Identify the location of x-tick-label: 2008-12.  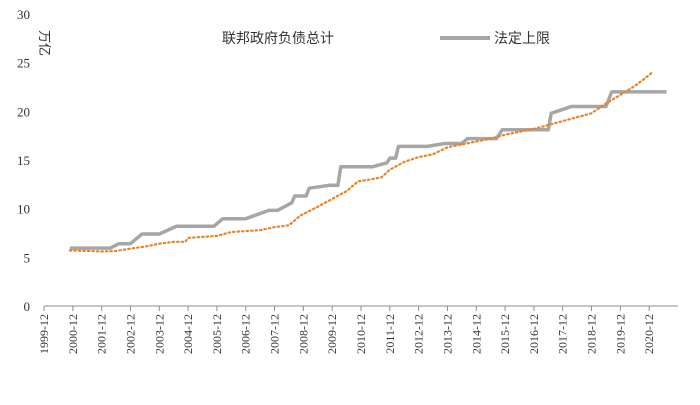
(303, 334).